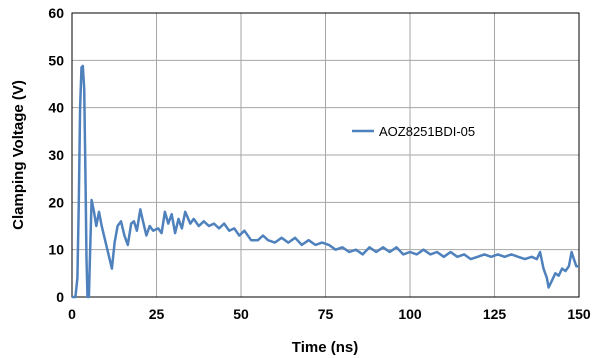  I want to click on x-tick-label: 25, so click(157, 314).